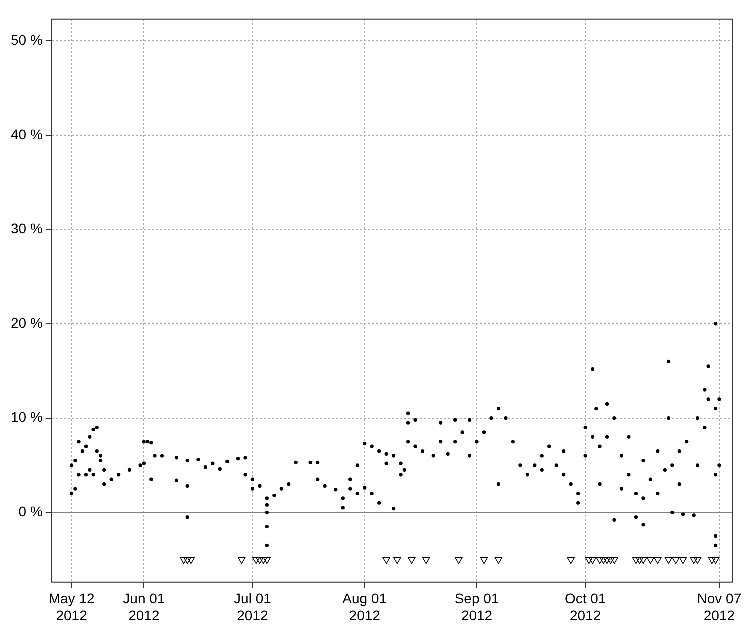 The width and height of the screenshot is (755, 636). Describe the element at coordinates (26, 228) in the screenshot. I see `y-tick-label: 30 %` at that location.